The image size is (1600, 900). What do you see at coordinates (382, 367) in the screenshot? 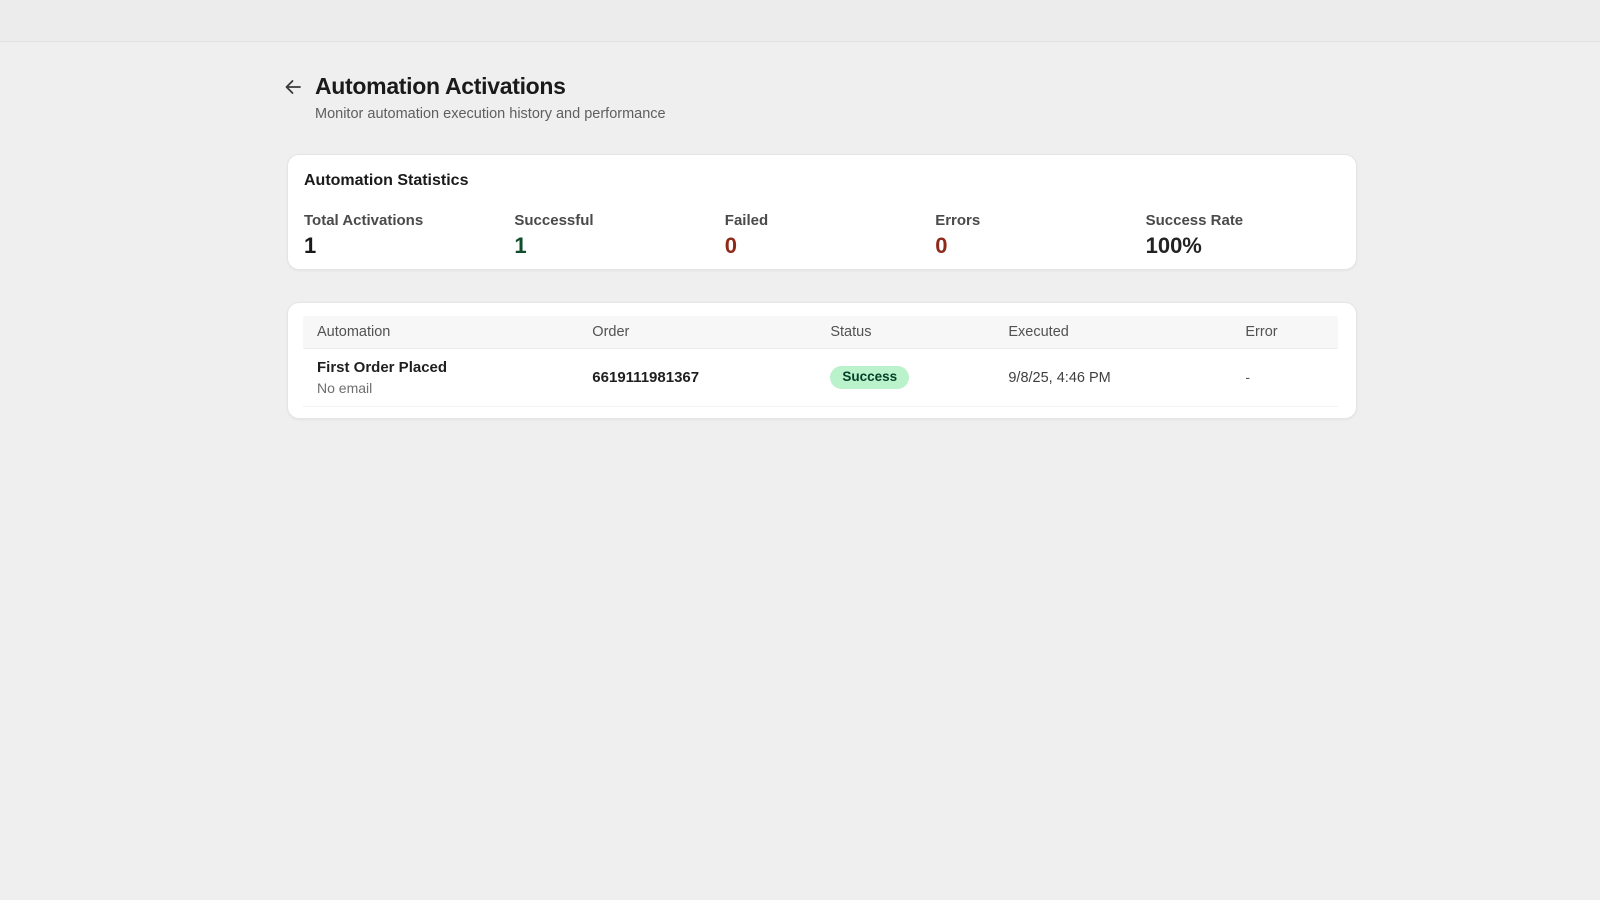
I see `automation-name: First Order Placed` at bounding box center [382, 367].